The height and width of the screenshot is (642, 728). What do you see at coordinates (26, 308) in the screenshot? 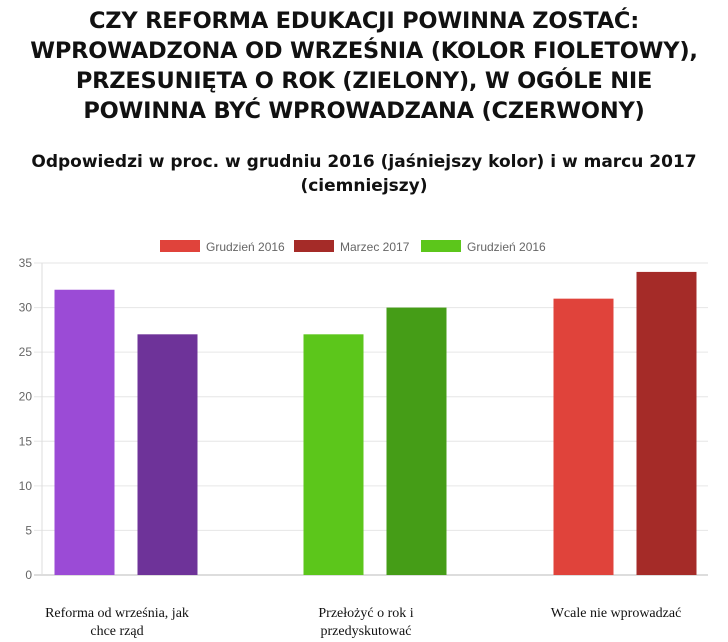
I see `y-tick-label: 30` at bounding box center [26, 308].